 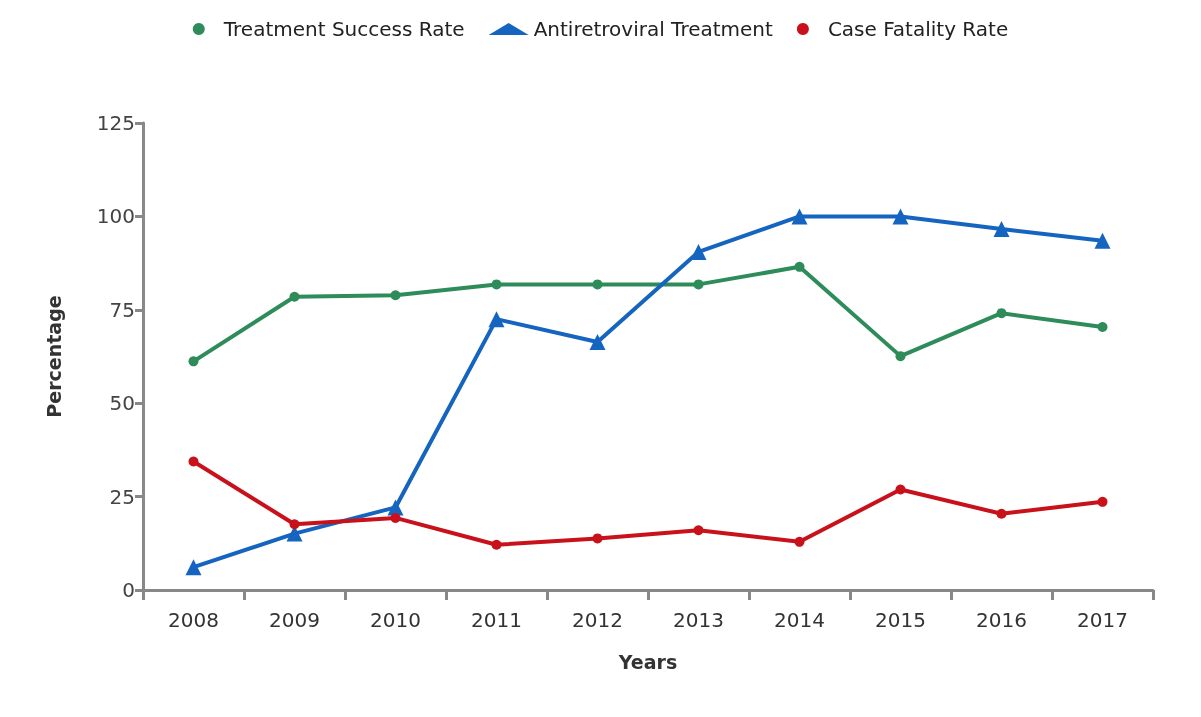 I want to click on x-tick-label: 2014, so click(x=799, y=620).